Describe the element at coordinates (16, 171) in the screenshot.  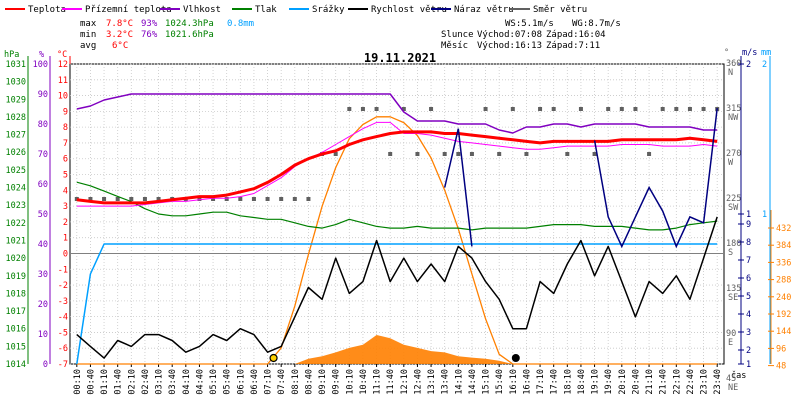
I see `hpa-tick-6: 1025` at that location.